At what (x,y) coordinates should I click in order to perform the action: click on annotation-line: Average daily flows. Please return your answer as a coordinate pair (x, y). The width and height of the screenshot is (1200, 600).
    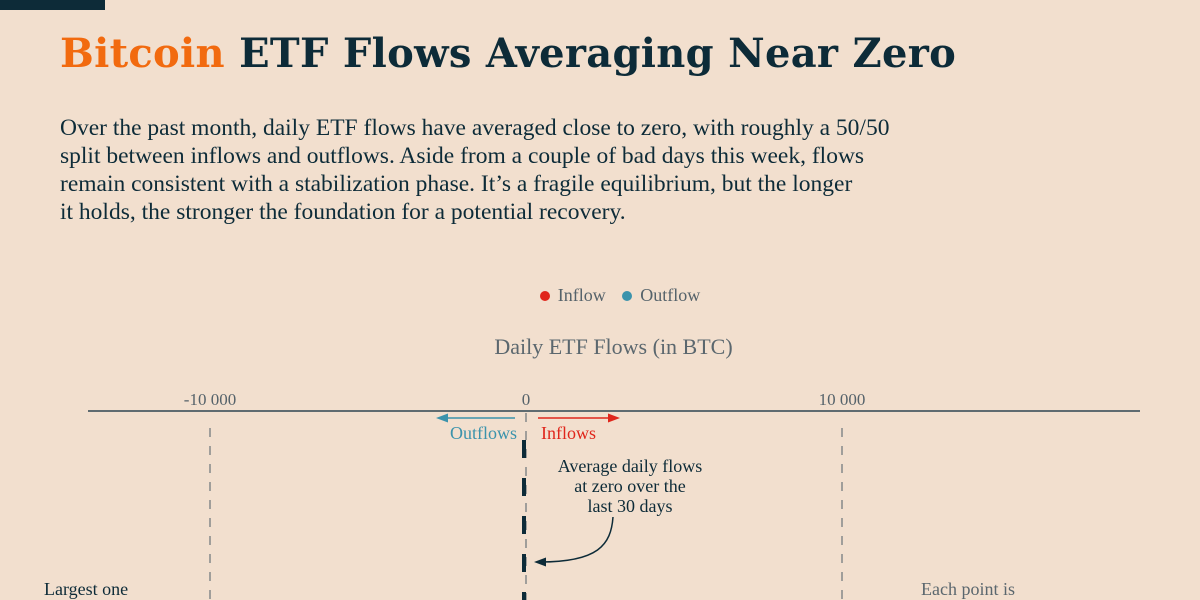
    Looking at the image, I should click on (630, 466).